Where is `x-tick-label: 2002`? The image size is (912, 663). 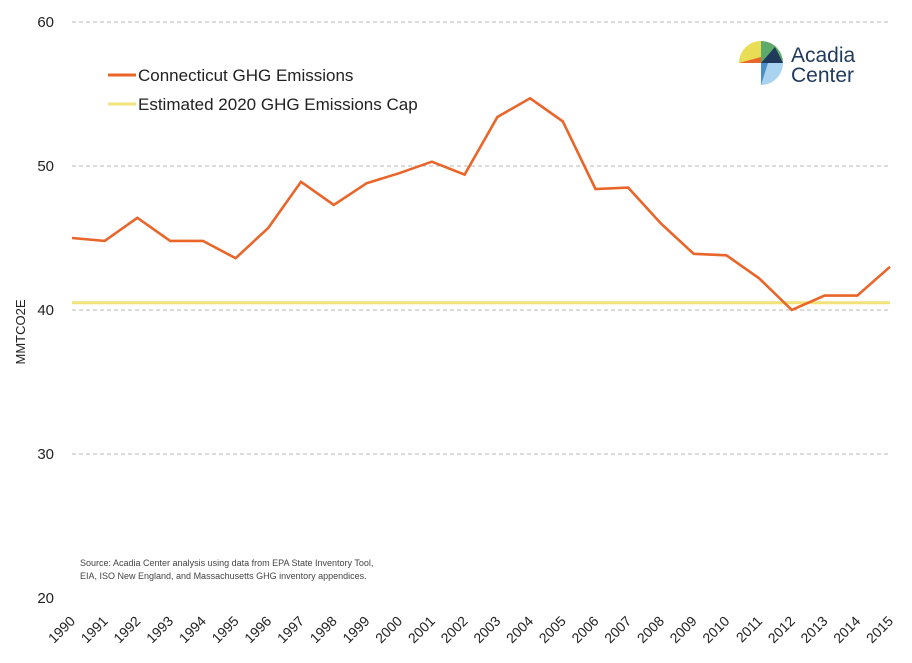
x-tick-label: 2002 is located at coordinates (453, 629).